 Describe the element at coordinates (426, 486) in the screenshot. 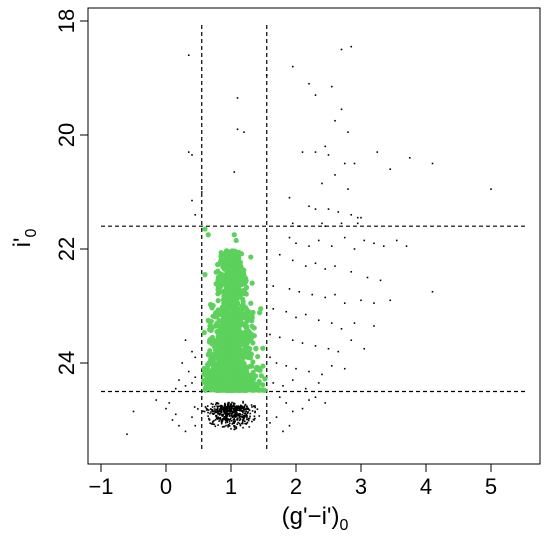

I see `x-tick-label: 4` at that location.